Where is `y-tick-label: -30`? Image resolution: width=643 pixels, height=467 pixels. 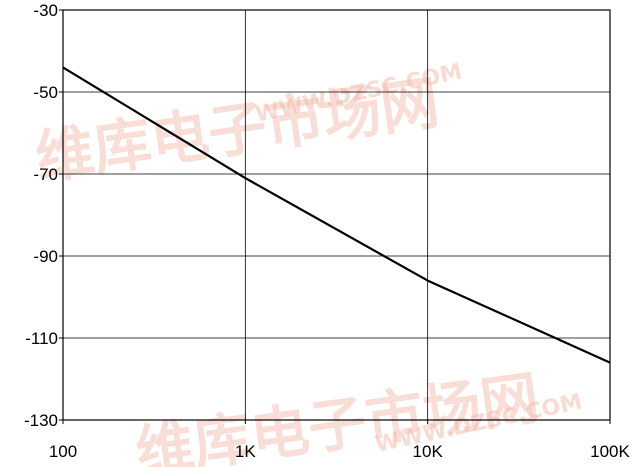 y-tick-label: -30 is located at coordinates (45, 10).